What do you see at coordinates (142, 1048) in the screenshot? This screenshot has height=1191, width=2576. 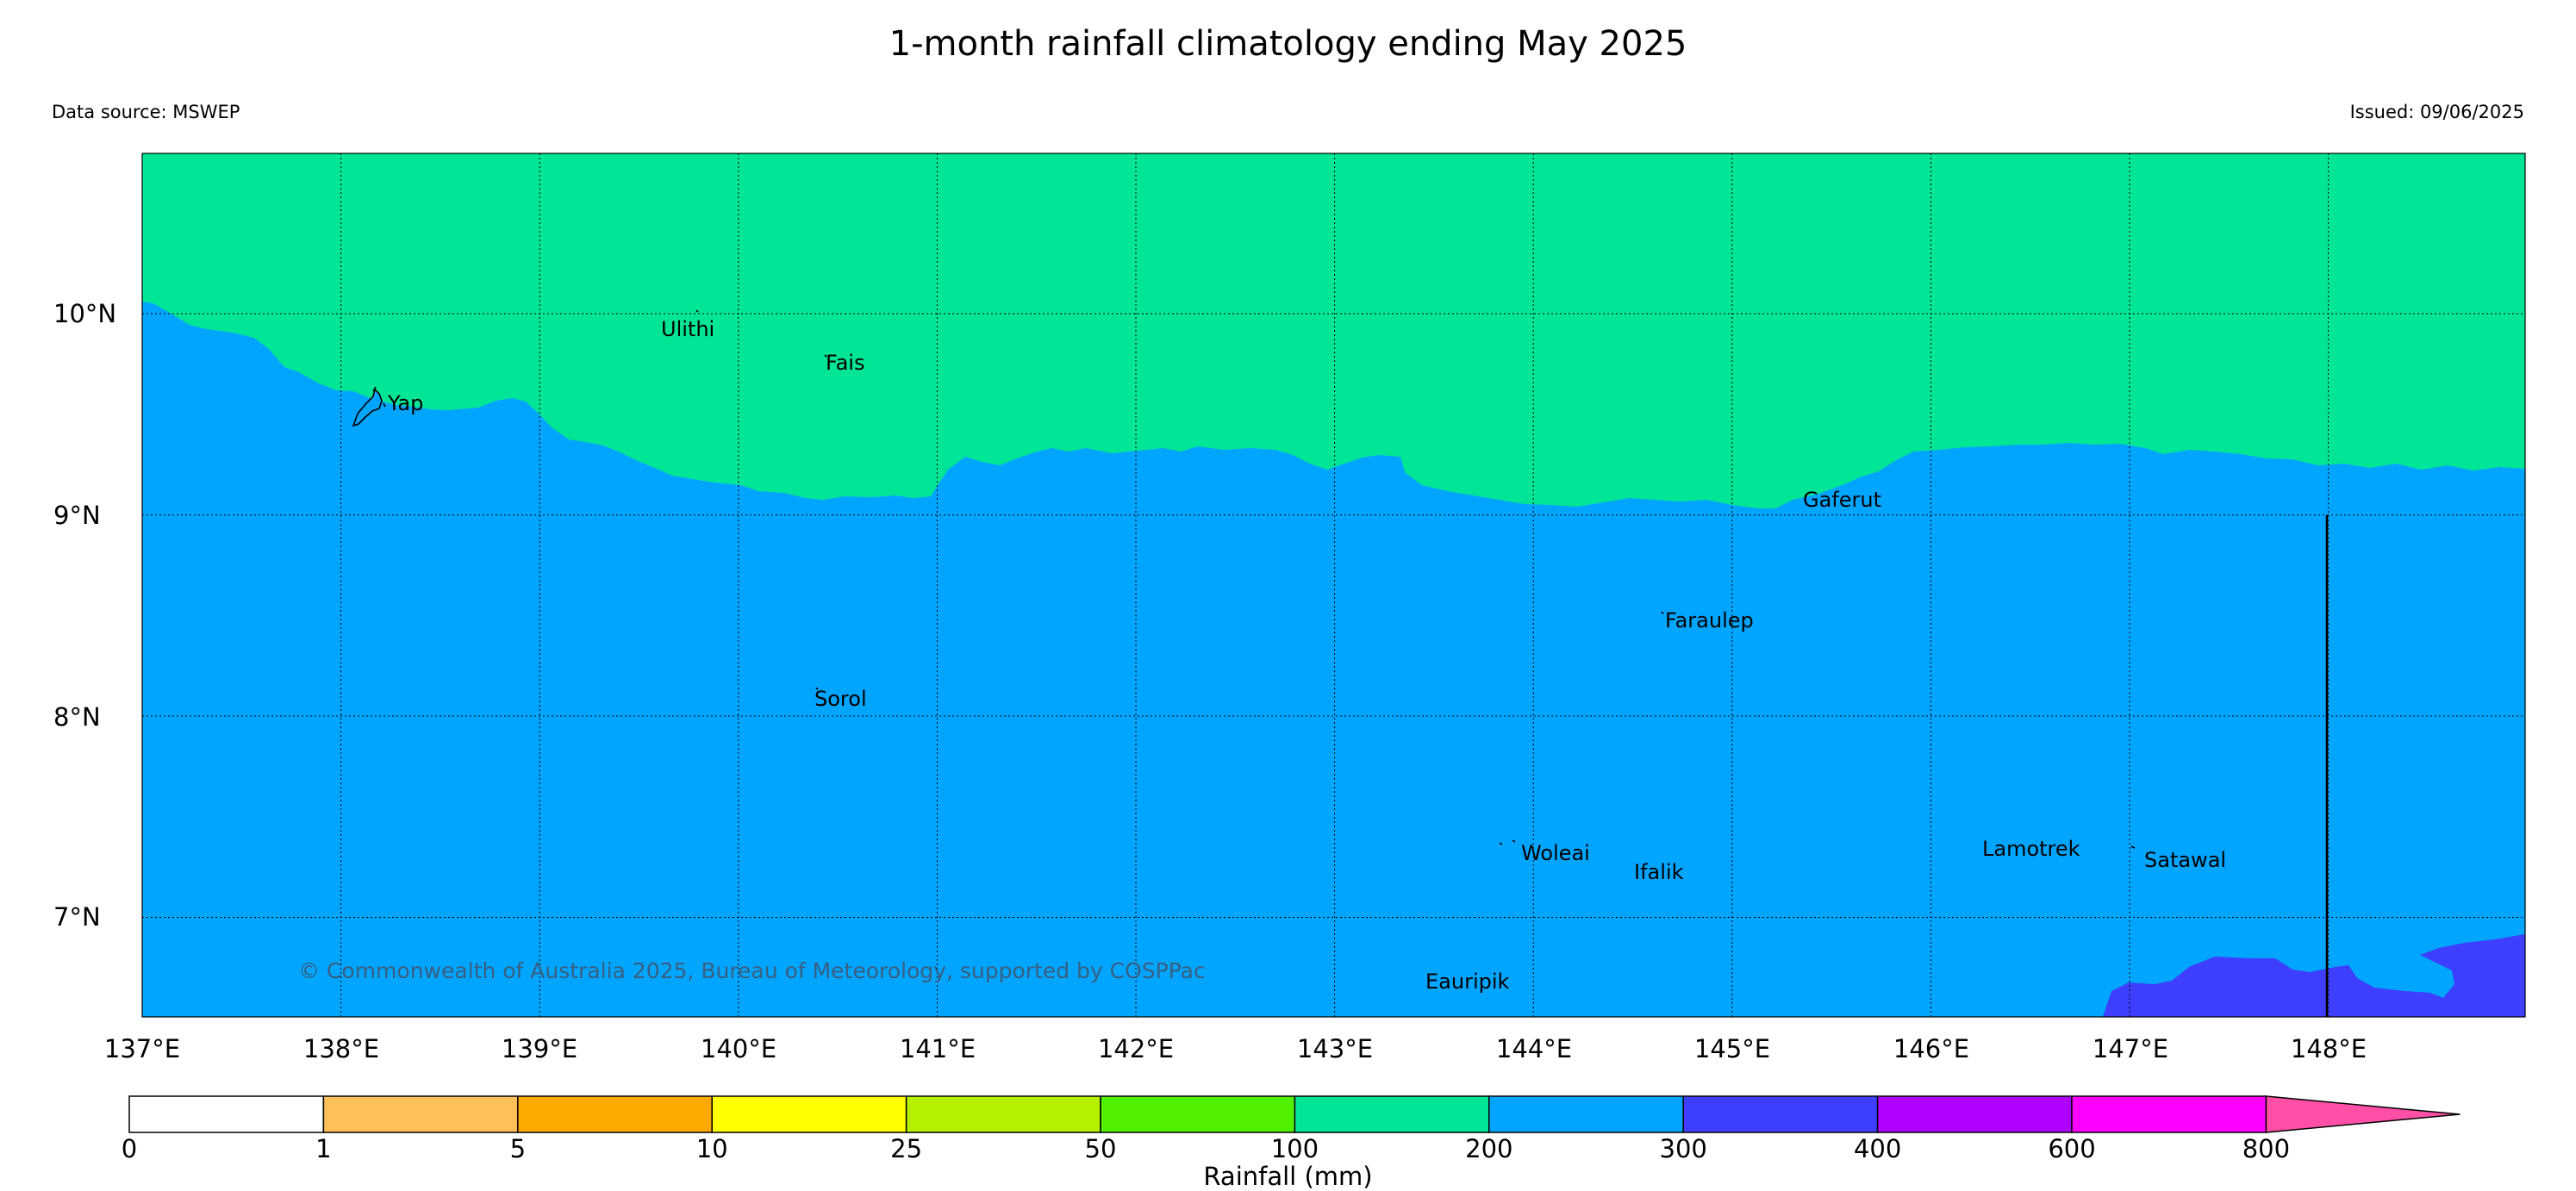 I see `lon-tick-label: 137°E` at bounding box center [142, 1048].